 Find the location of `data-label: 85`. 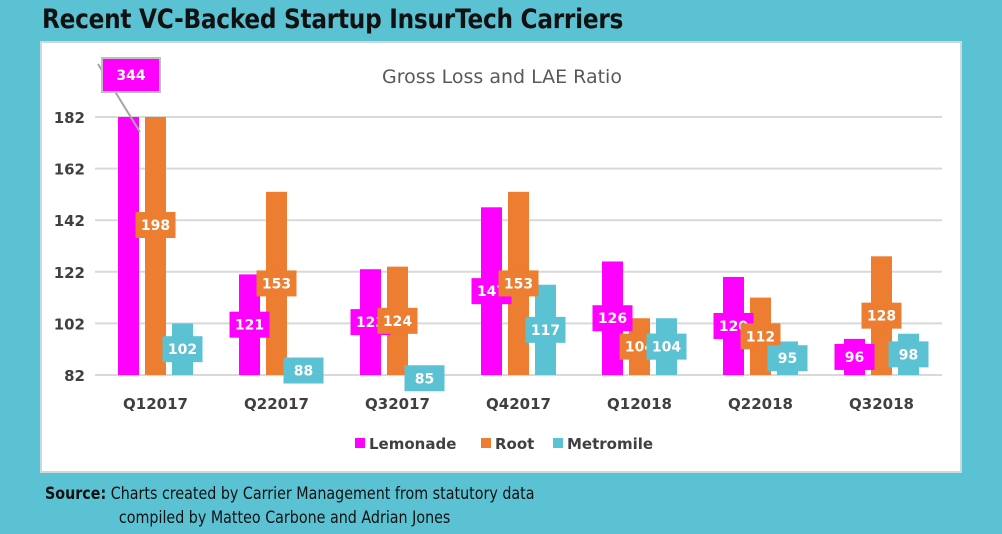

data-label: 85 is located at coordinates (424, 379).